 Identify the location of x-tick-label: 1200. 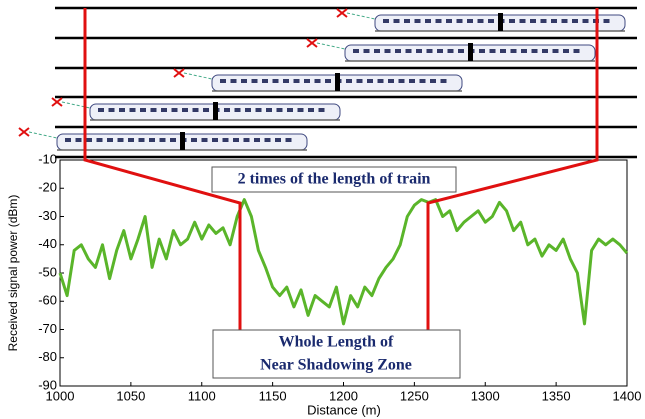
(343, 395).